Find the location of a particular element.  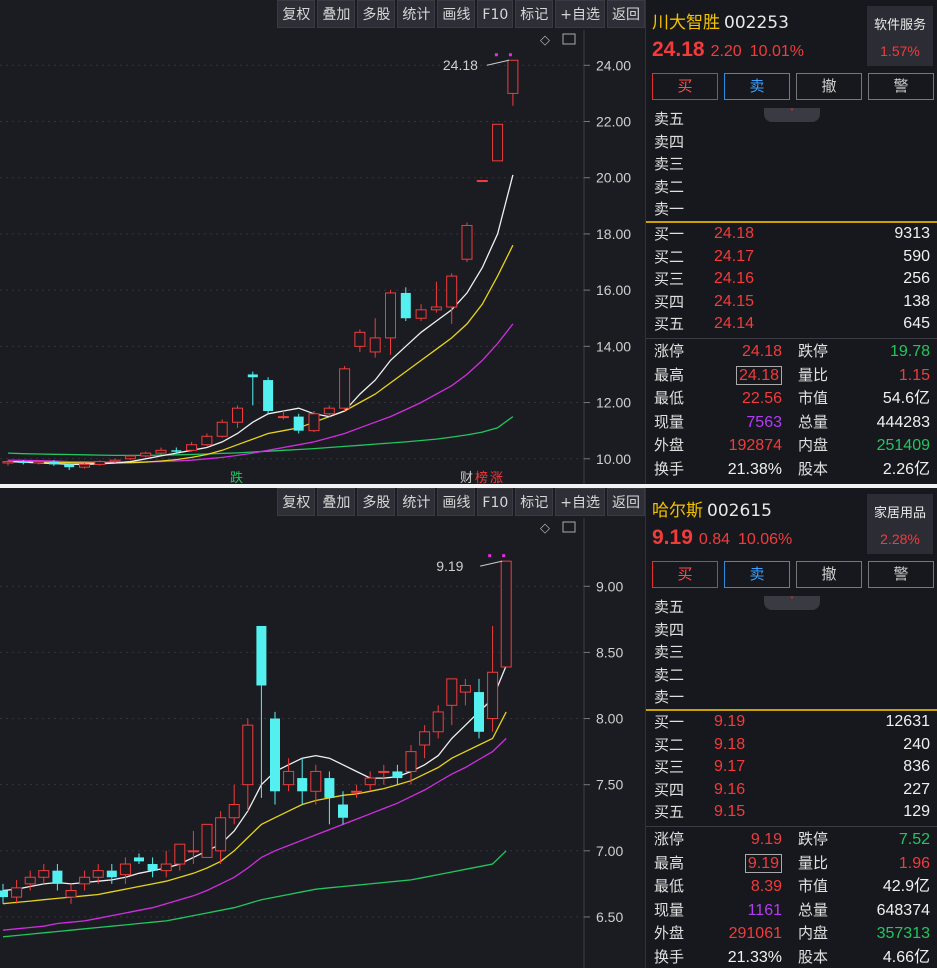

bid-label: 买二 is located at coordinates (669, 256).